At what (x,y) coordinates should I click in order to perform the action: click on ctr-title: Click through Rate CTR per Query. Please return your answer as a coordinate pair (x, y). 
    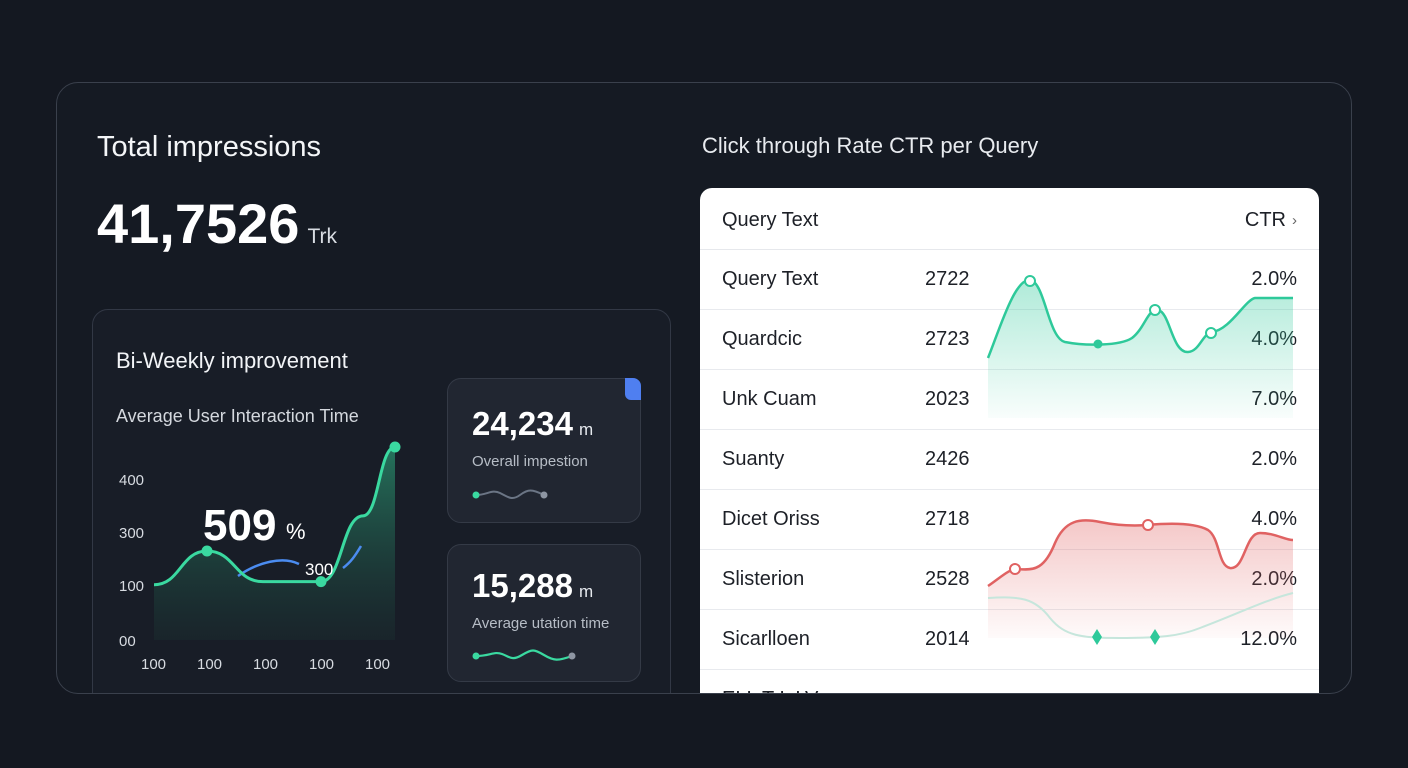
    Looking at the image, I should click on (870, 145).